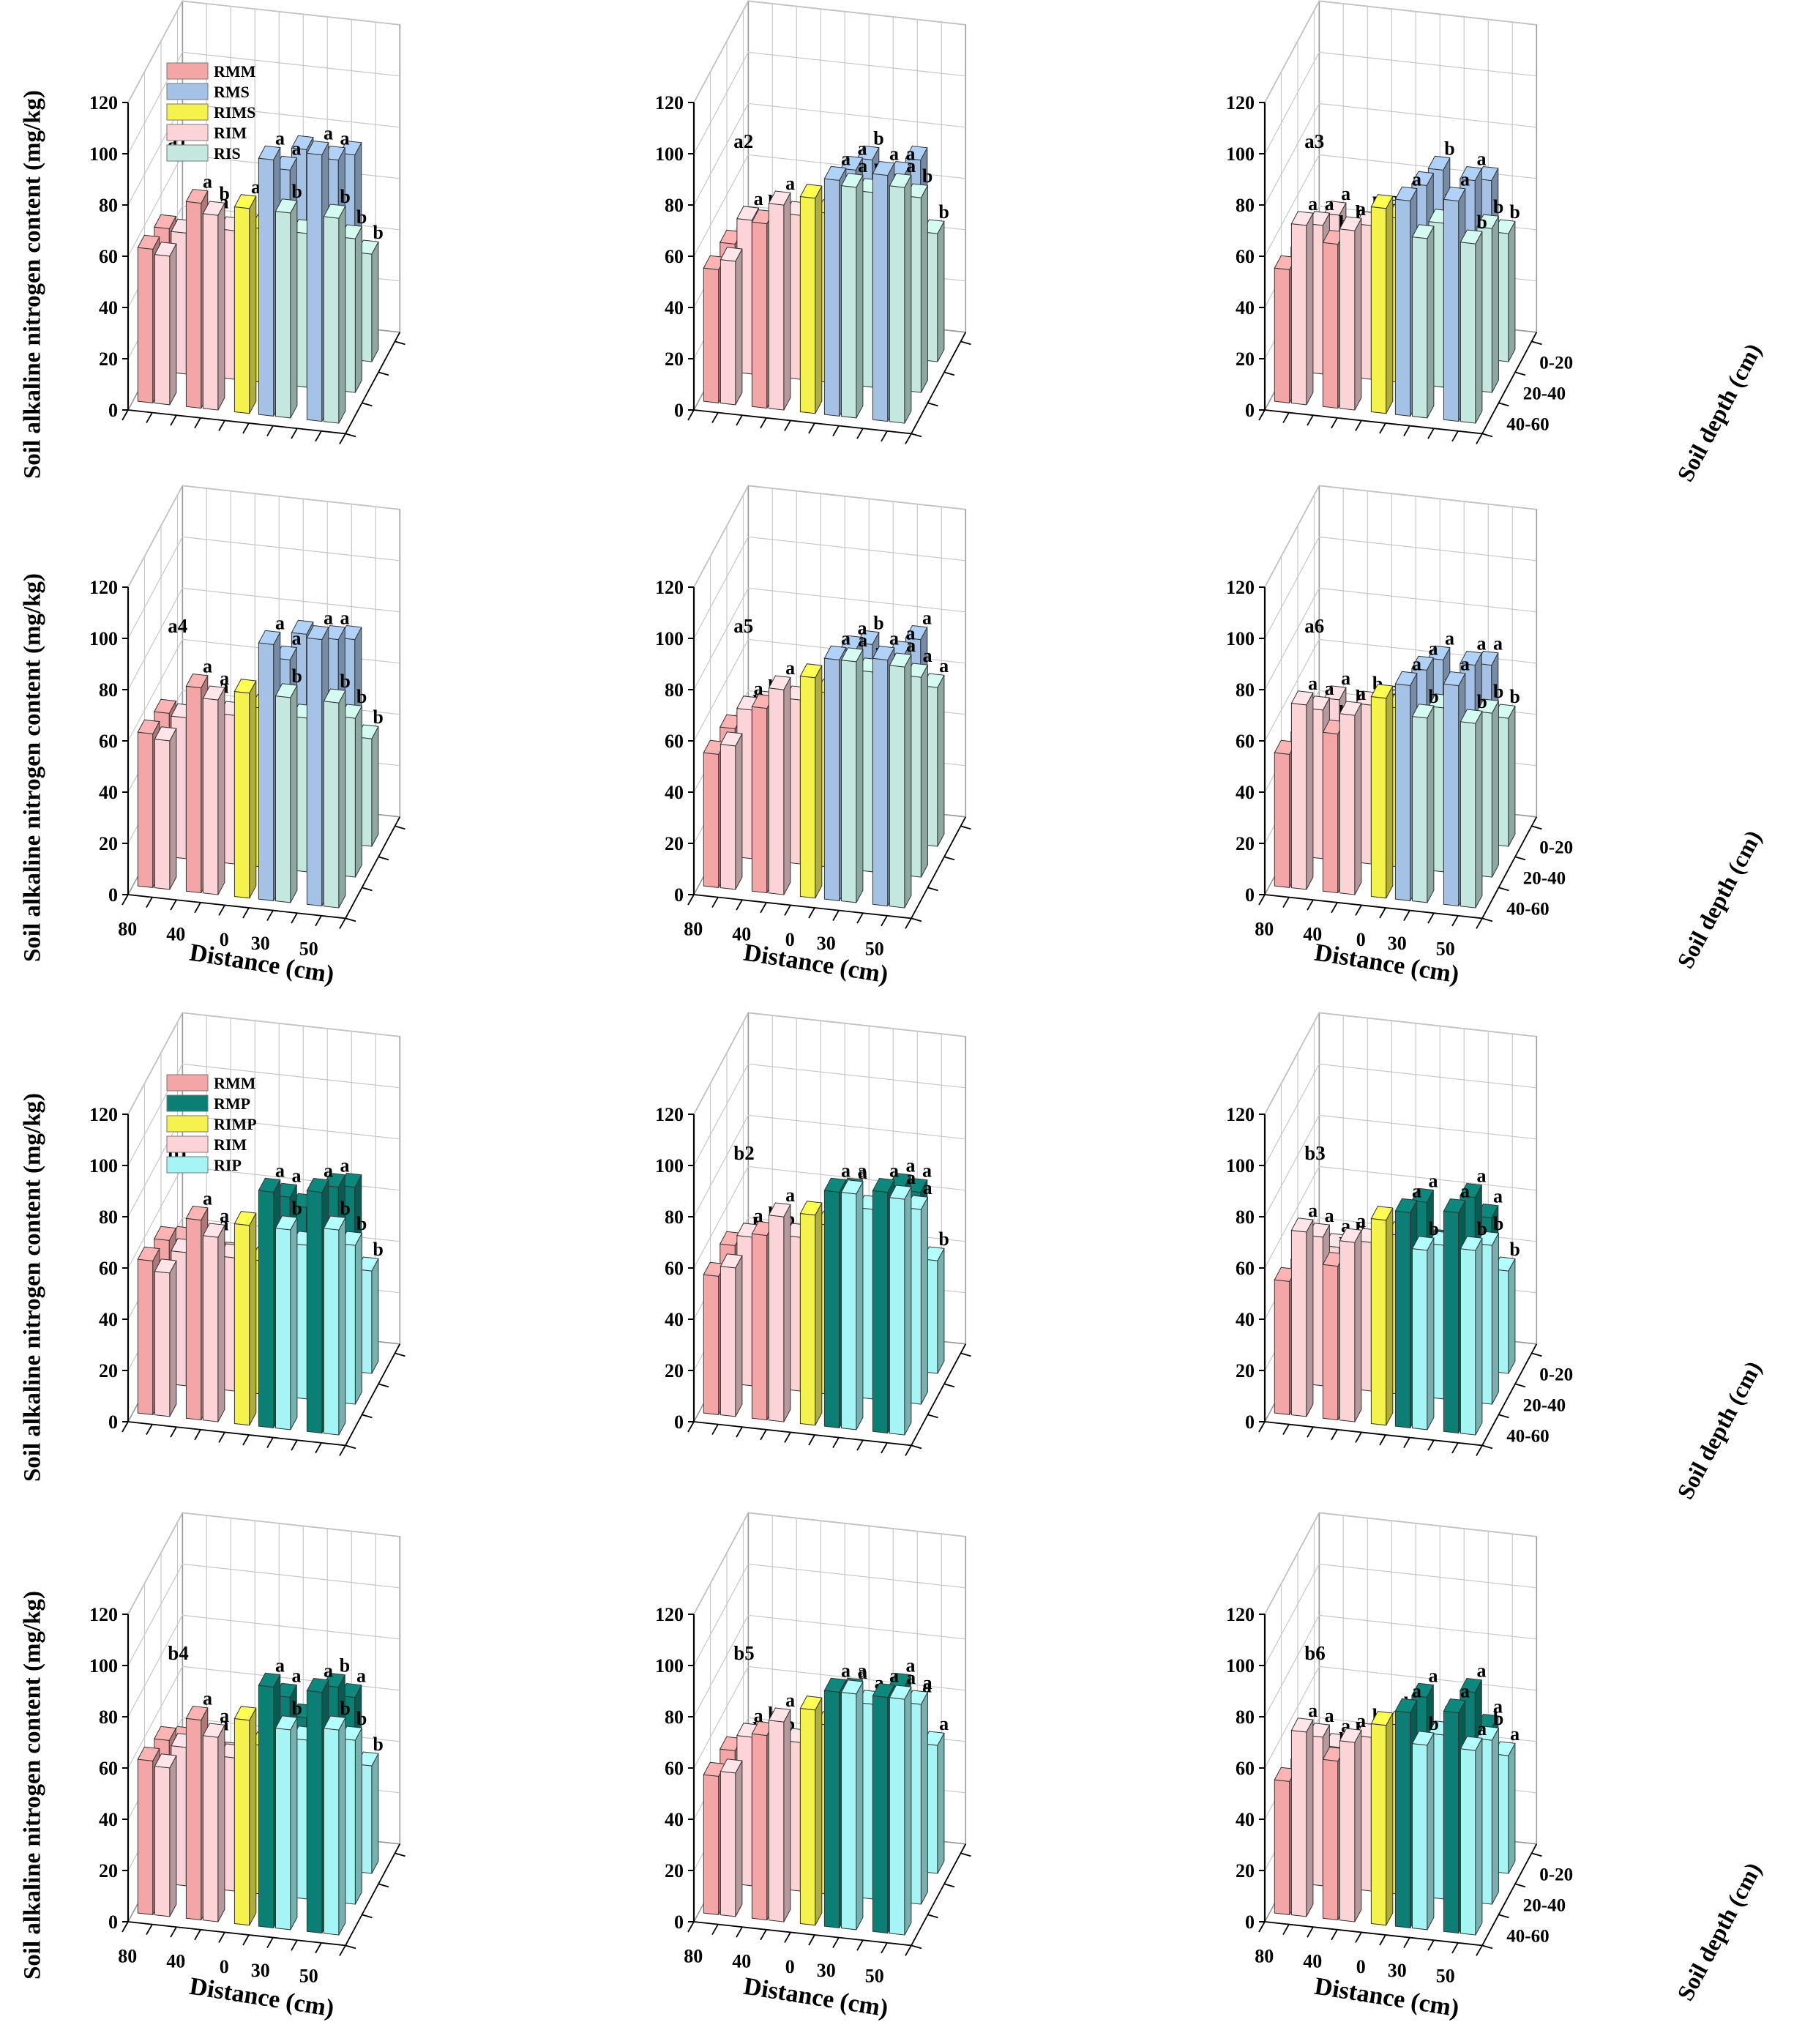  What do you see at coordinates (104, 102) in the screenshot?
I see `y-tick-label: 120` at bounding box center [104, 102].